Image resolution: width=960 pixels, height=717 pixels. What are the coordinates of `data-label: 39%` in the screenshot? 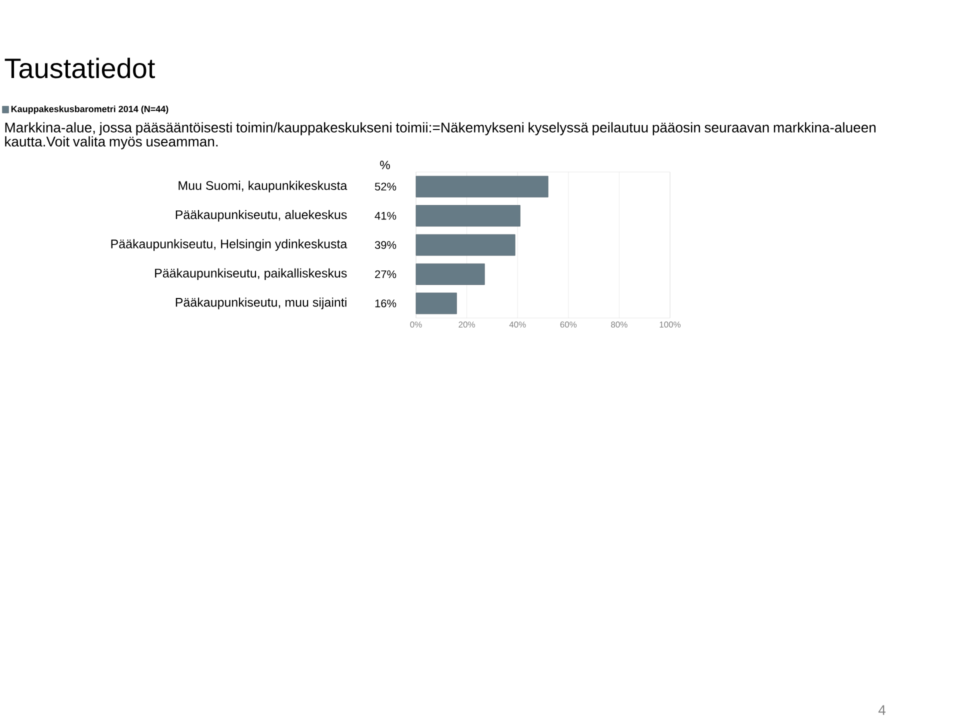 It's located at (385, 245).